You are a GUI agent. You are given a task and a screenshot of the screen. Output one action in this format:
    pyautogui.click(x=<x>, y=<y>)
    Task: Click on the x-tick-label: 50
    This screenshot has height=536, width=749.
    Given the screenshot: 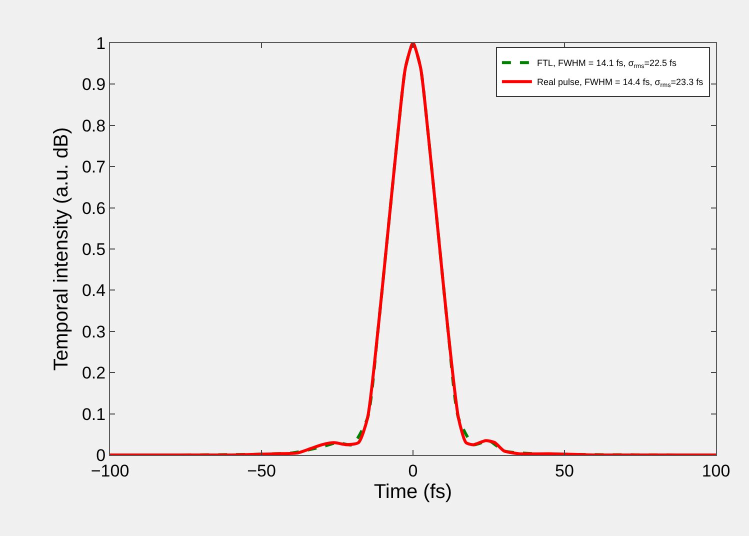 What is the action you would take?
    pyautogui.click(x=564, y=470)
    